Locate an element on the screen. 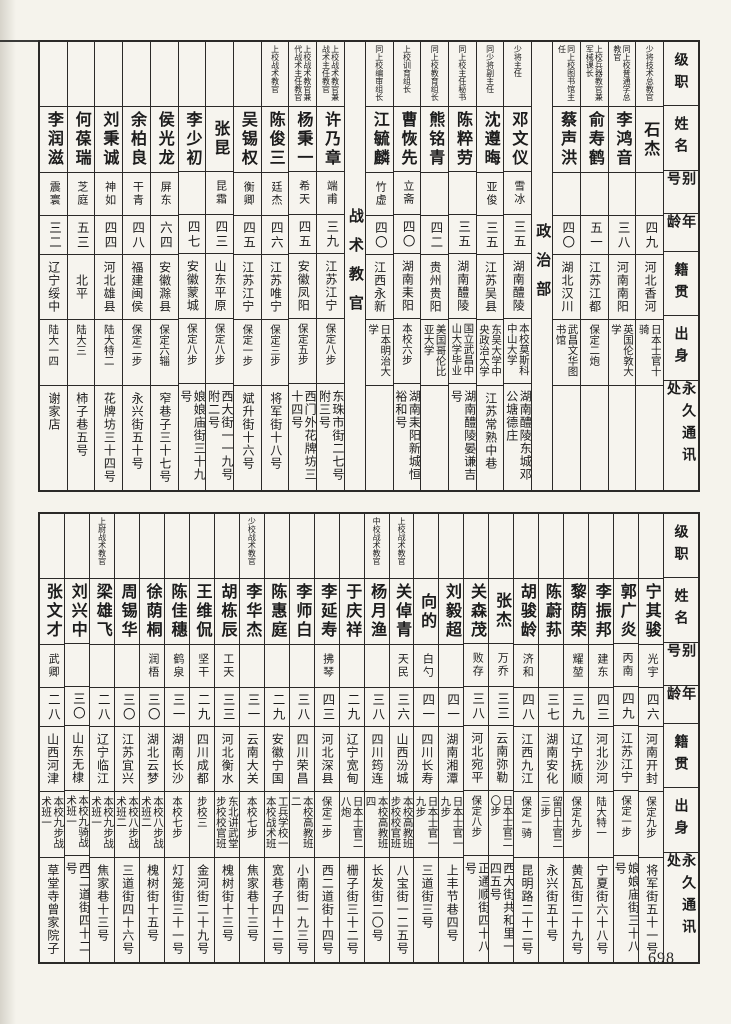  address-cell: 永兴街五十号 is located at coordinates (136, 438).